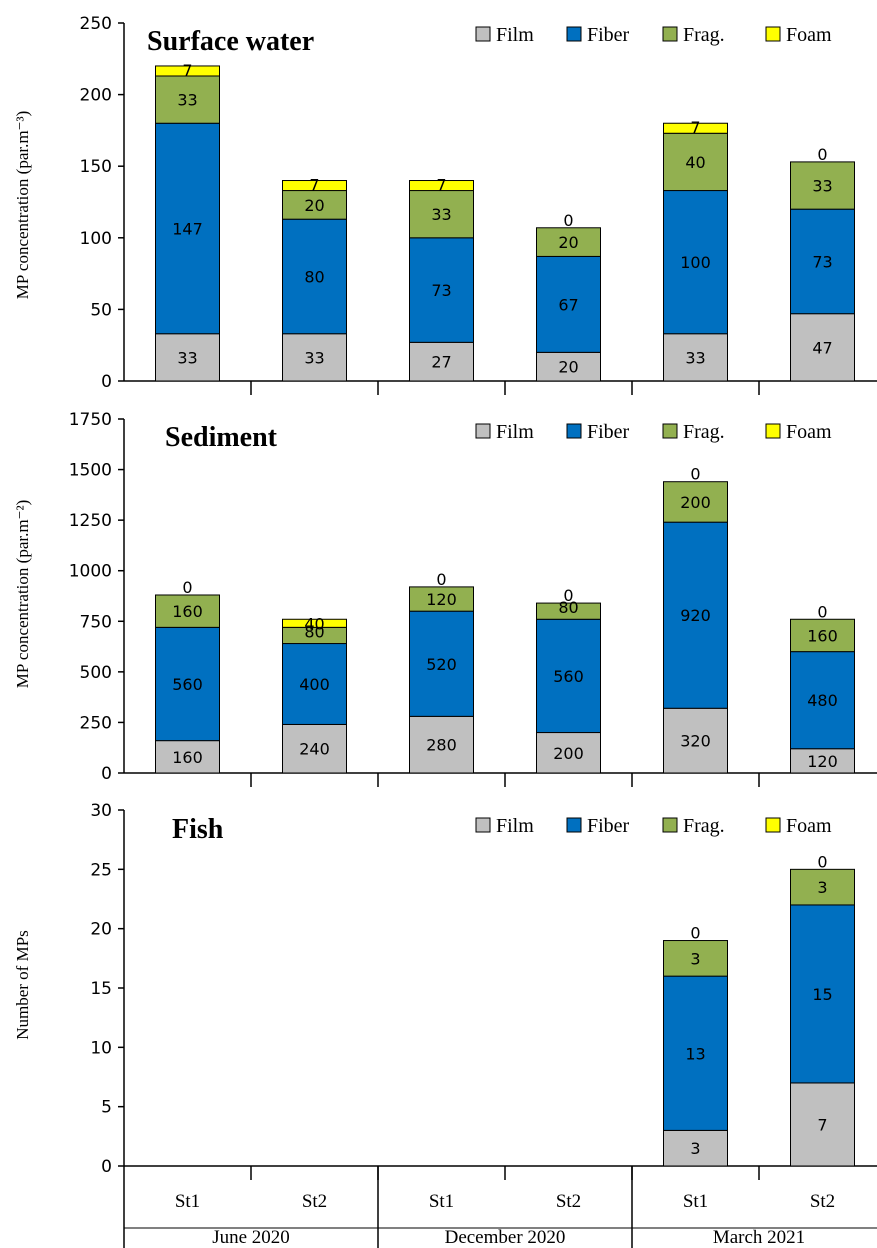 The image size is (877, 1248). Describe the element at coordinates (441, 664) in the screenshot. I see `bar-data-label: 520` at that location.